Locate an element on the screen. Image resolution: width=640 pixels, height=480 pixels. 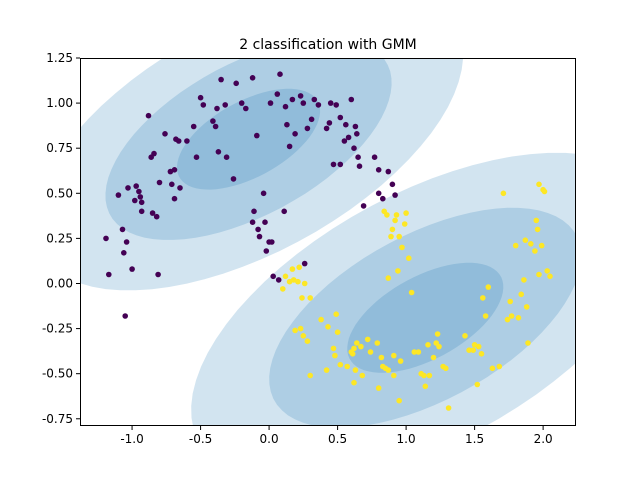
y-tick-label: 0.75 is located at coordinates (59, 148).